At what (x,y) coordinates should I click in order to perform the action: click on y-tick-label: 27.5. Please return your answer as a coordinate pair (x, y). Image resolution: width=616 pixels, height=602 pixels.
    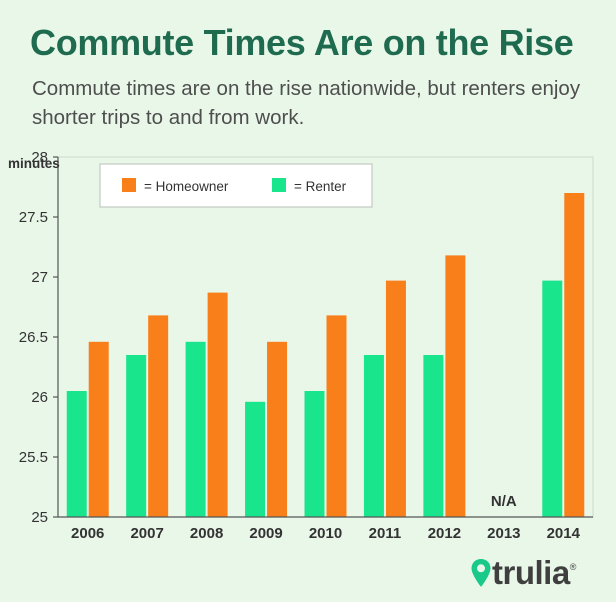
    Looking at the image, I should click on (33, 217).